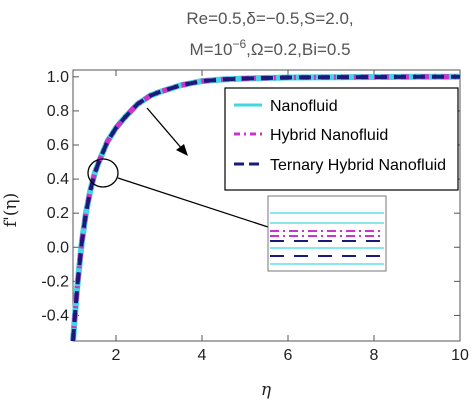  Describe the element at coordinates (288, 355) in the screenshot. I see `x-tick-label: 6` at that location.